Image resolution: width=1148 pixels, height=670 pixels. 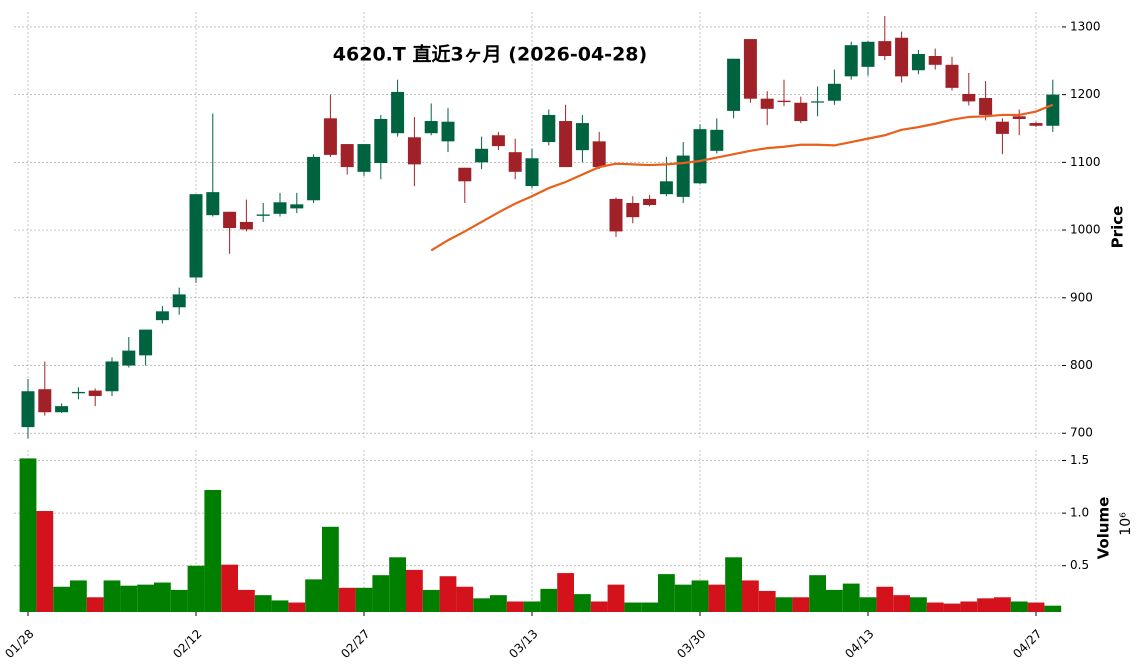 I want to click on y-tick-label: 700, so click(x=1081, y=433).